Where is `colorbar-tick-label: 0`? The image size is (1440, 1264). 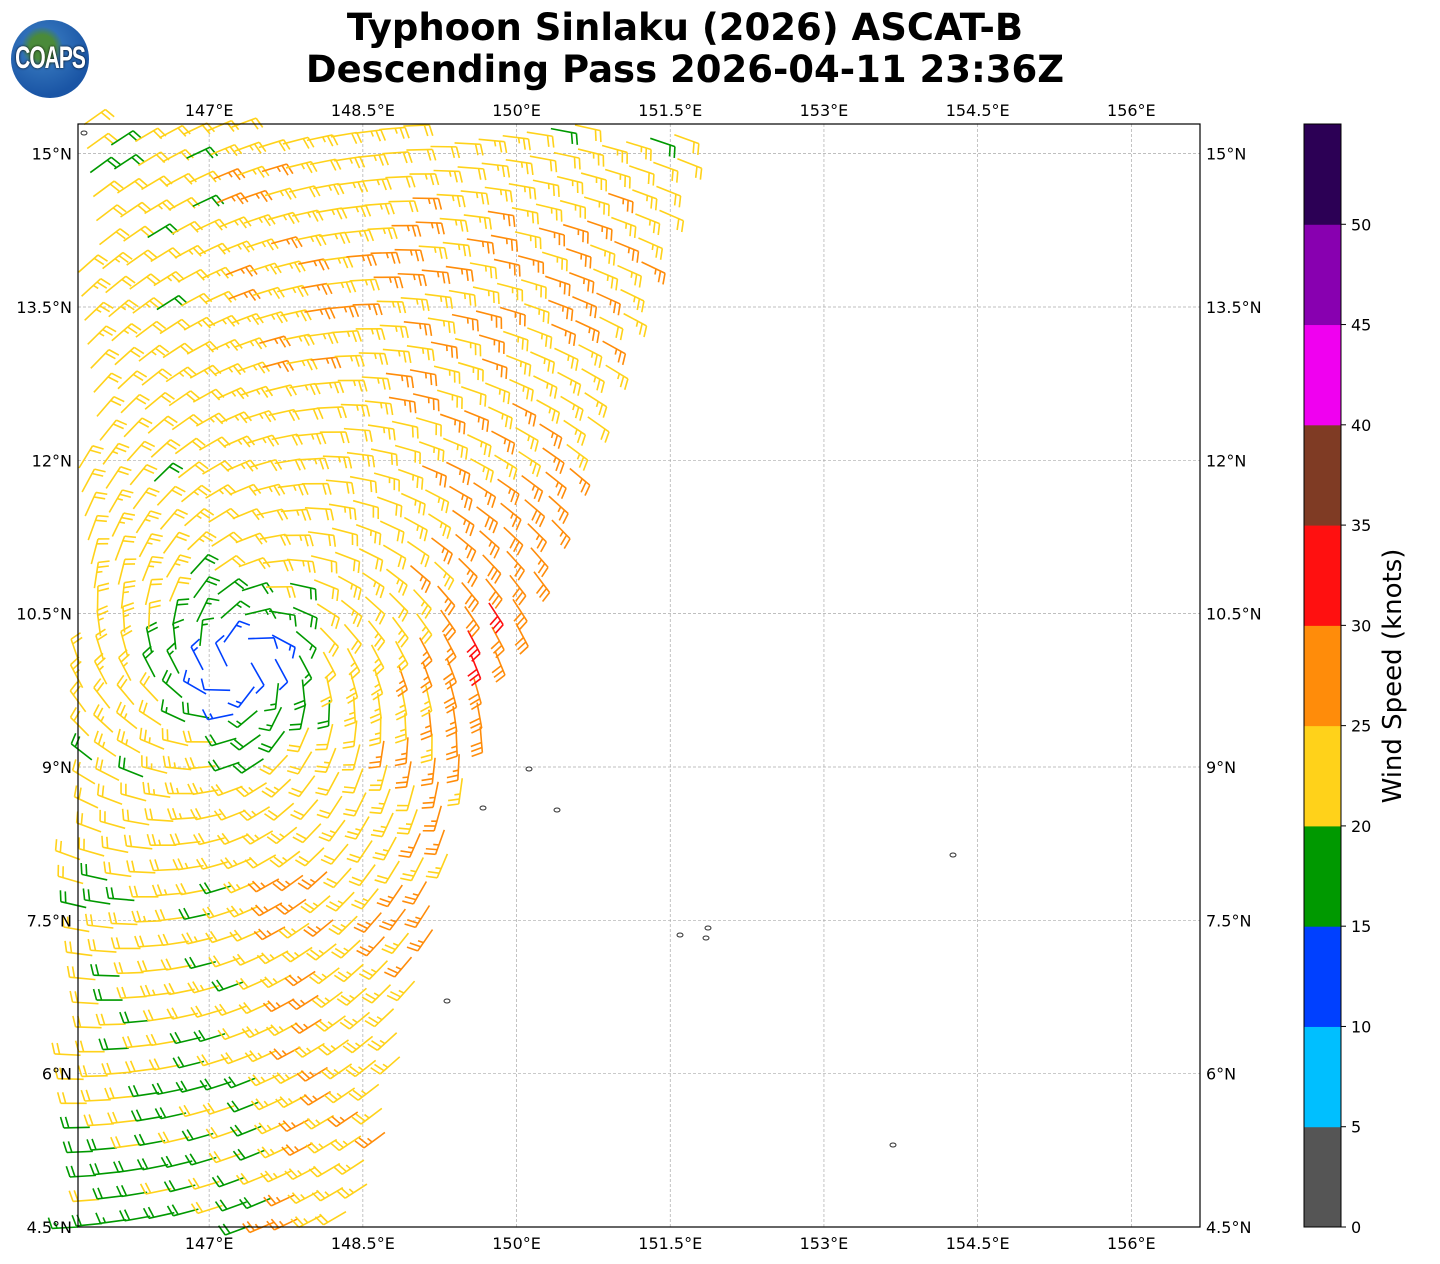
colorbar-tick-label: 0 is located at coordinates (1356, 1227).